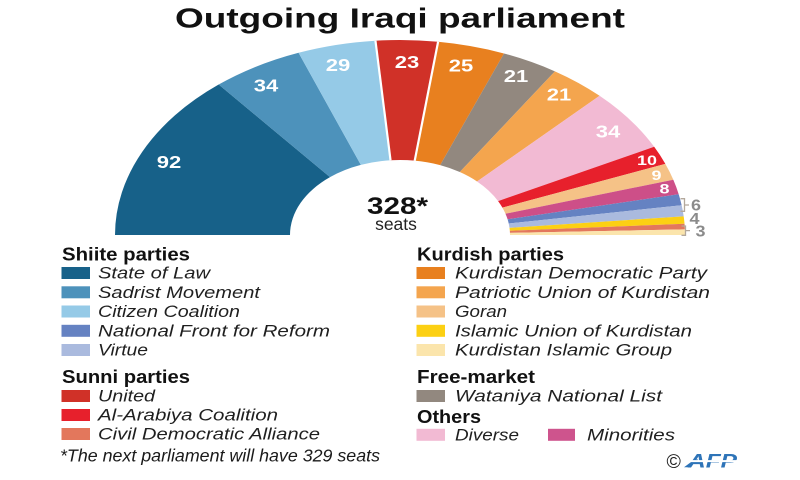 The width and height of the screenshot is (800, 480). Describe the element at coordinates (582, 292) in the screenshot. I see `svg-text: Patriotic Union of Kurdistan` at that location.